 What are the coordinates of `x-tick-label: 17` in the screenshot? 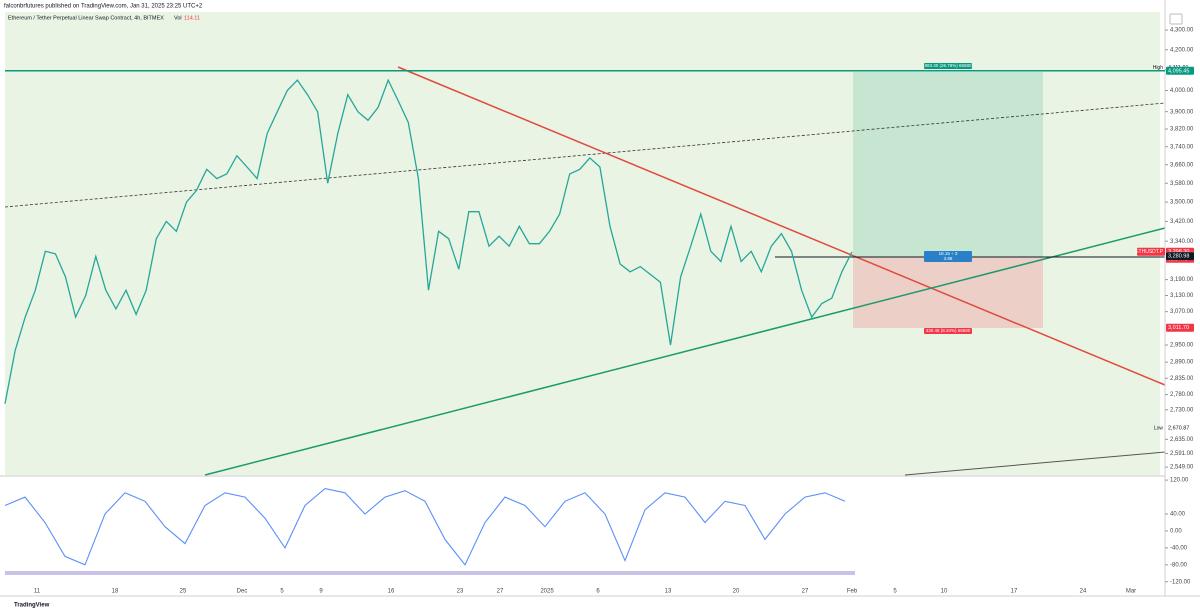 It's located at (1014, 592).